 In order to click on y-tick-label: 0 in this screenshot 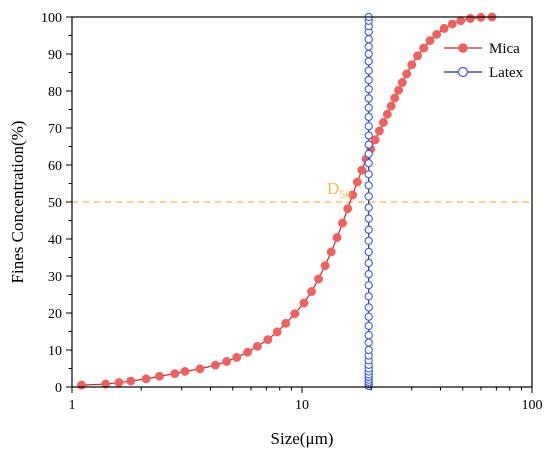, I will do `click(58, 388)`.